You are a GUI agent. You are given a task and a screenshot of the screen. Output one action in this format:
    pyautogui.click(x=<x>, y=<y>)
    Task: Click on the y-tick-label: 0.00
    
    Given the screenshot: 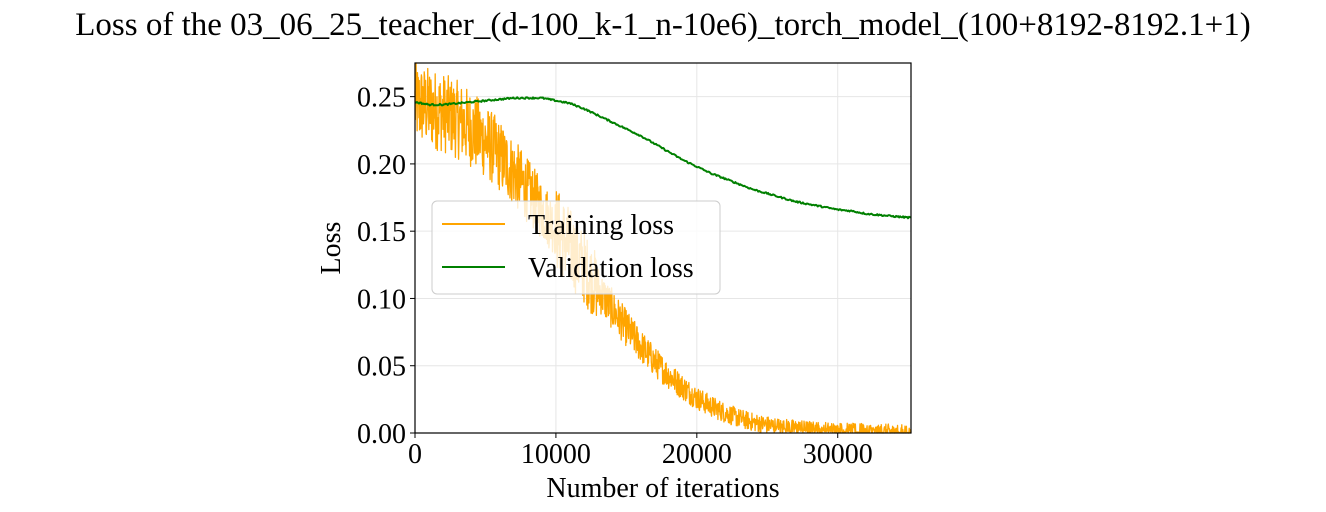 What is the action you would take?
    pyautogui.click(x=381, y=434)
    